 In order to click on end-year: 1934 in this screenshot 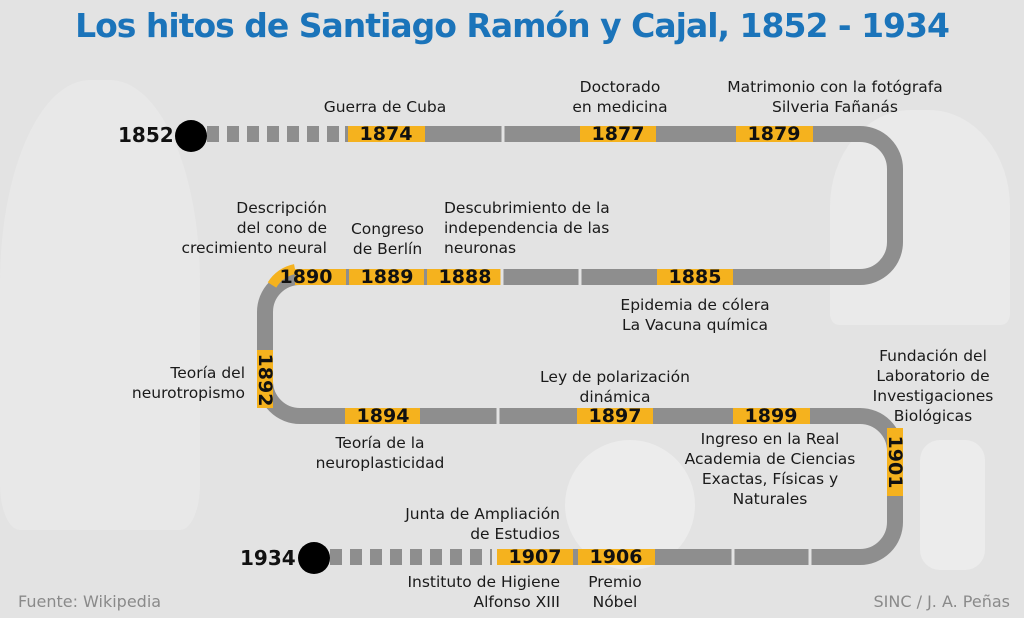, I will do `click(268, 558)`.